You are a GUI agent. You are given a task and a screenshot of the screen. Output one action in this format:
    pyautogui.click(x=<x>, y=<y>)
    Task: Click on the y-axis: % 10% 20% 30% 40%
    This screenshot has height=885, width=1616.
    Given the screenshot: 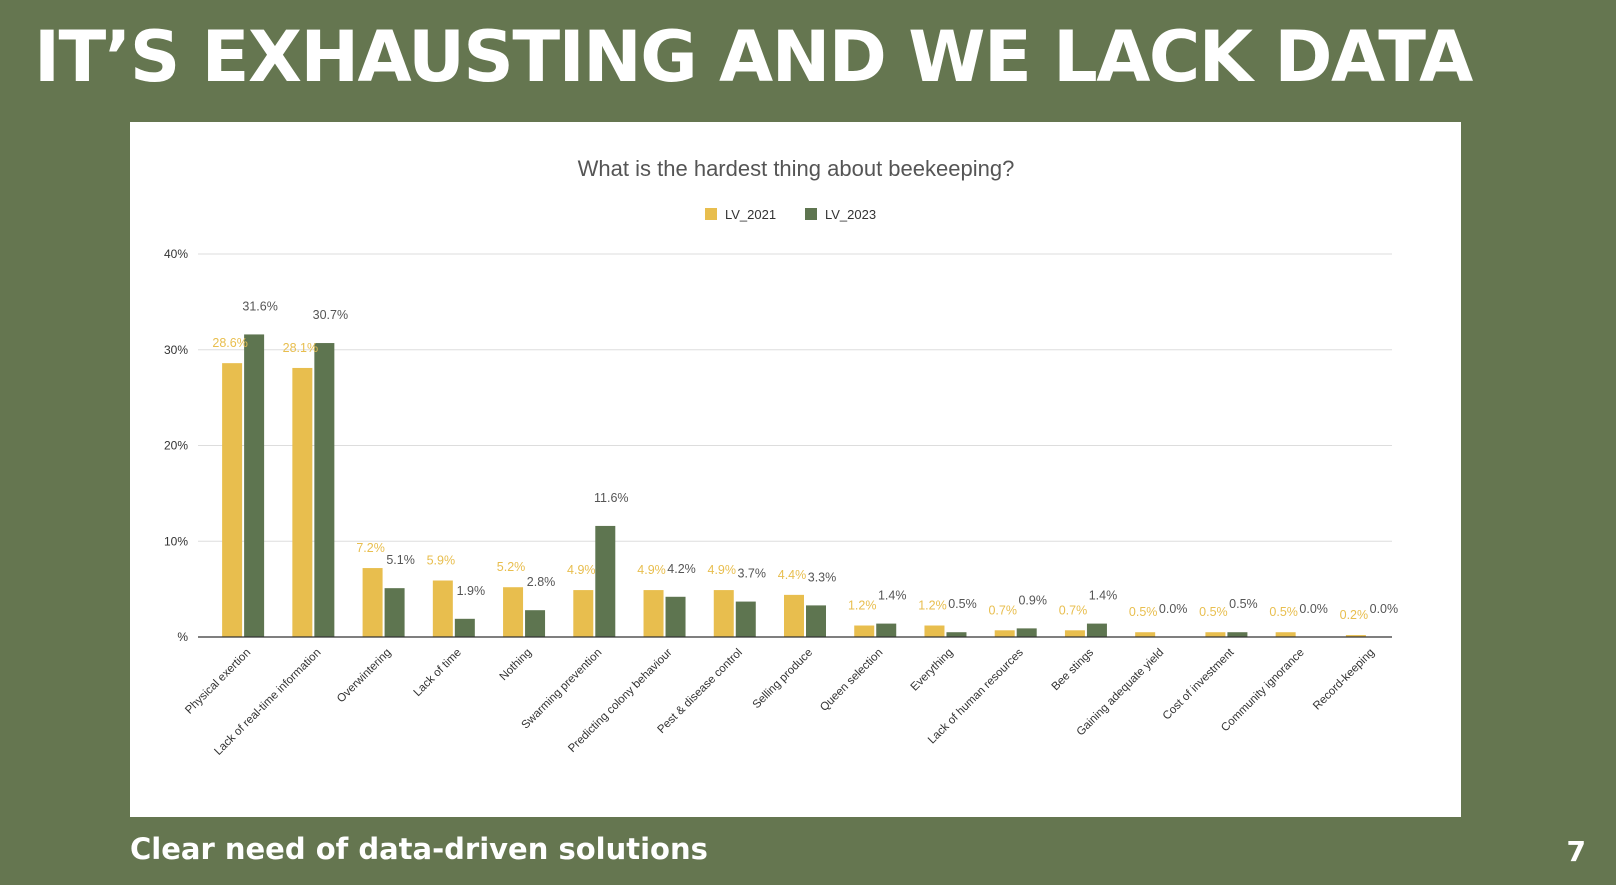 What is the action you would take?
    pyautogui.click(x=176, y=445)
    